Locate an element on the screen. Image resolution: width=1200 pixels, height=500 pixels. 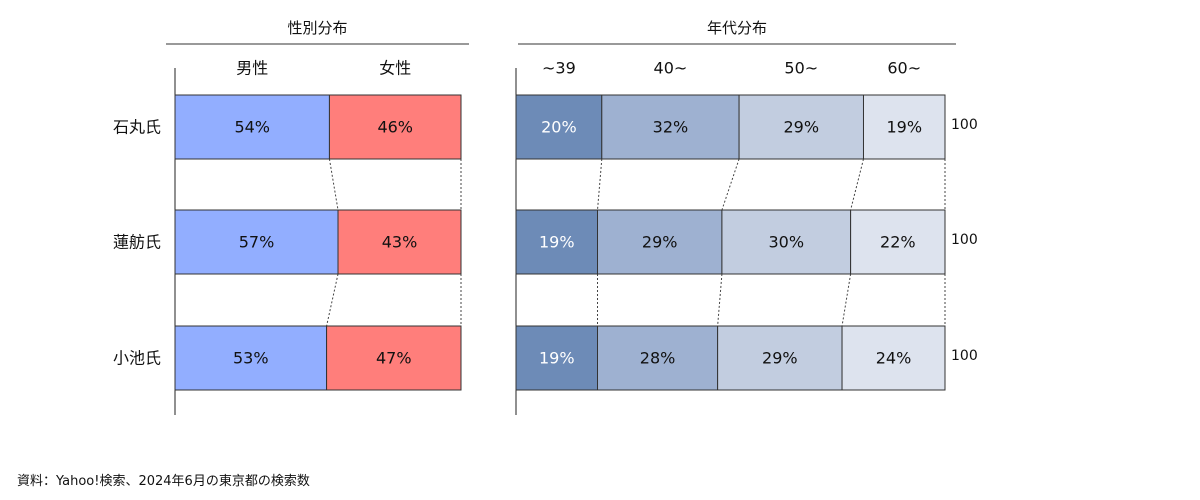
gender-data-label: 57% is located at coordinates (257, 242).